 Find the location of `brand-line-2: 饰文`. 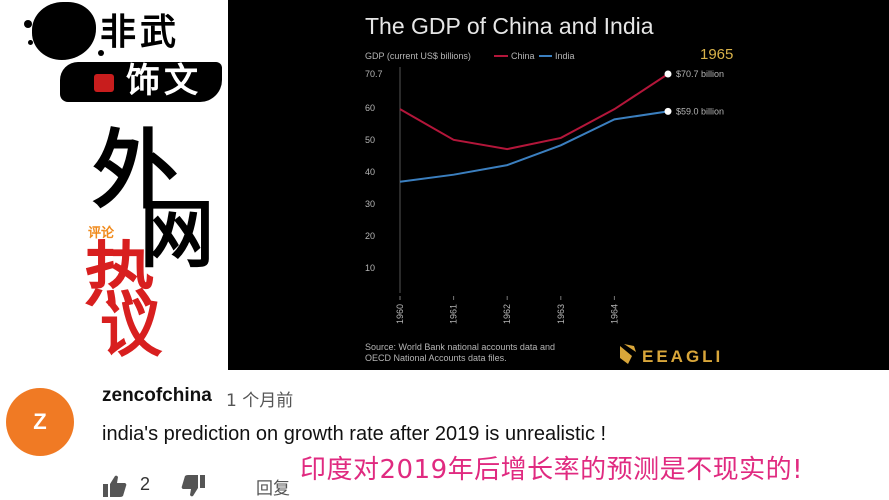

brand-line-2: 饰文 is located at coordinates (164, 81).